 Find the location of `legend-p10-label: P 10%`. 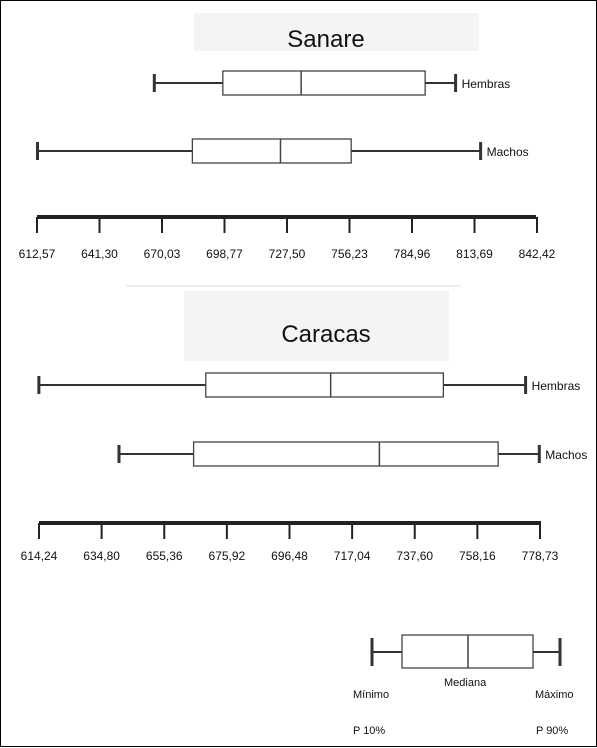

legend-p10-label: P 10% is located at coordinates (369, 731).